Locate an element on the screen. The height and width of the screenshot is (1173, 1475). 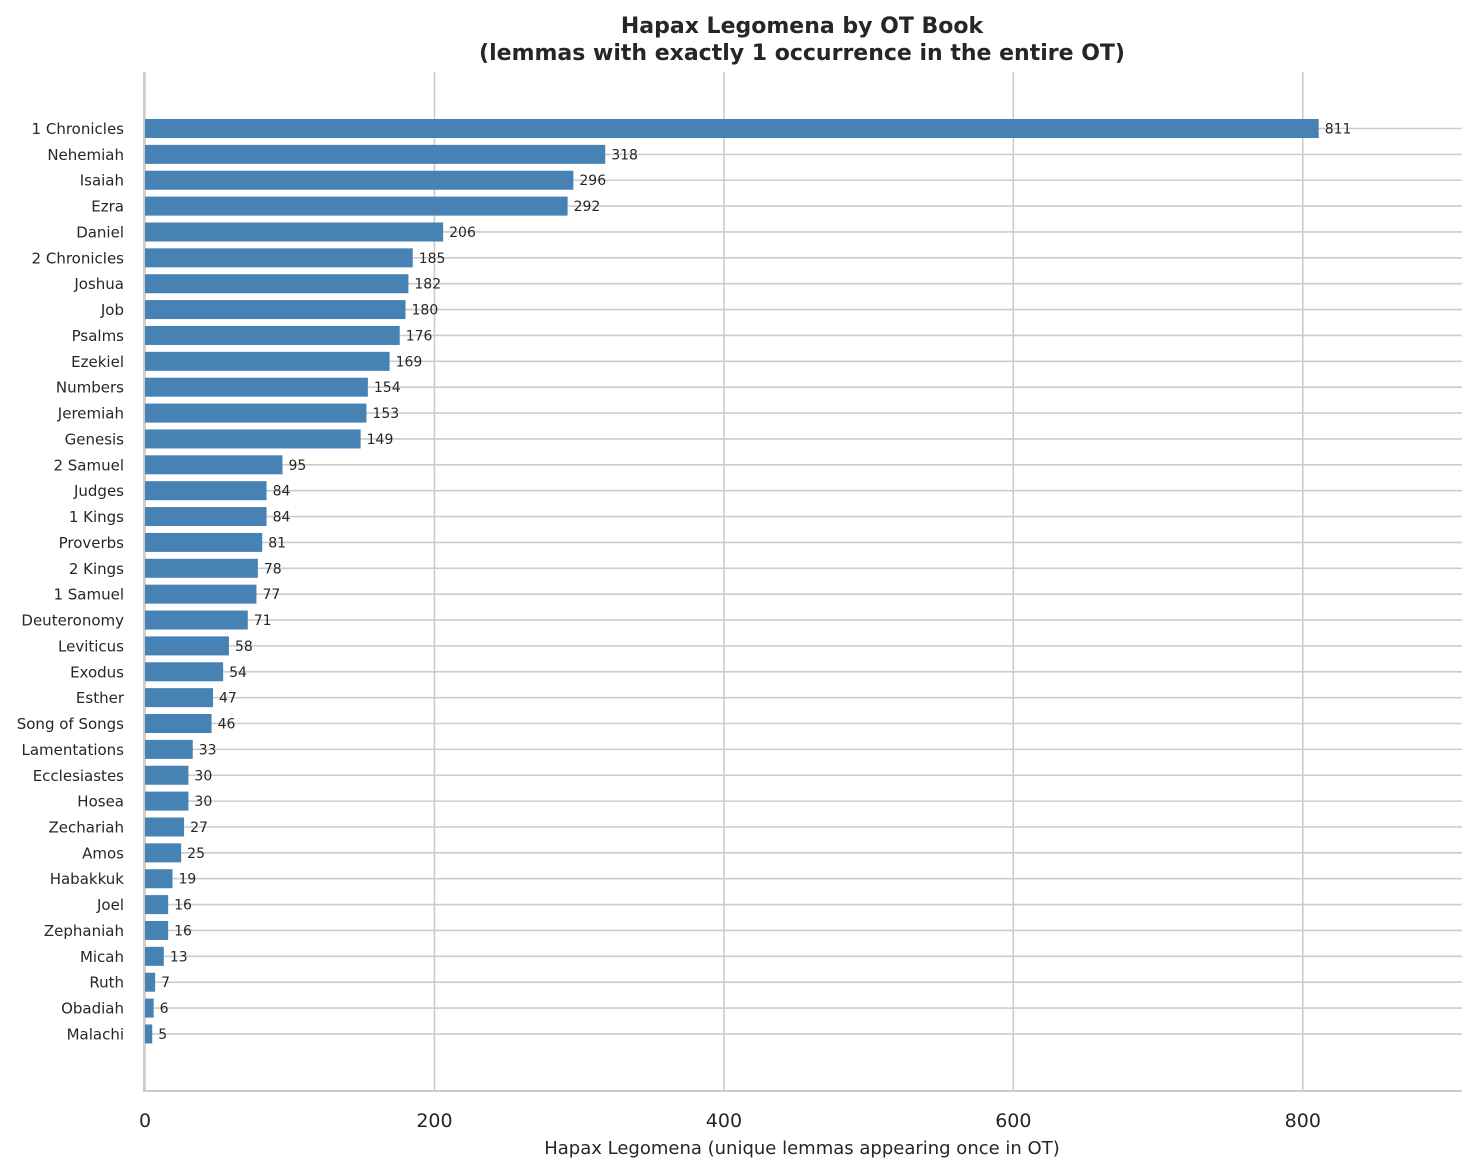
y-tick-label: Proverbs is located at coordinates (92, 543).